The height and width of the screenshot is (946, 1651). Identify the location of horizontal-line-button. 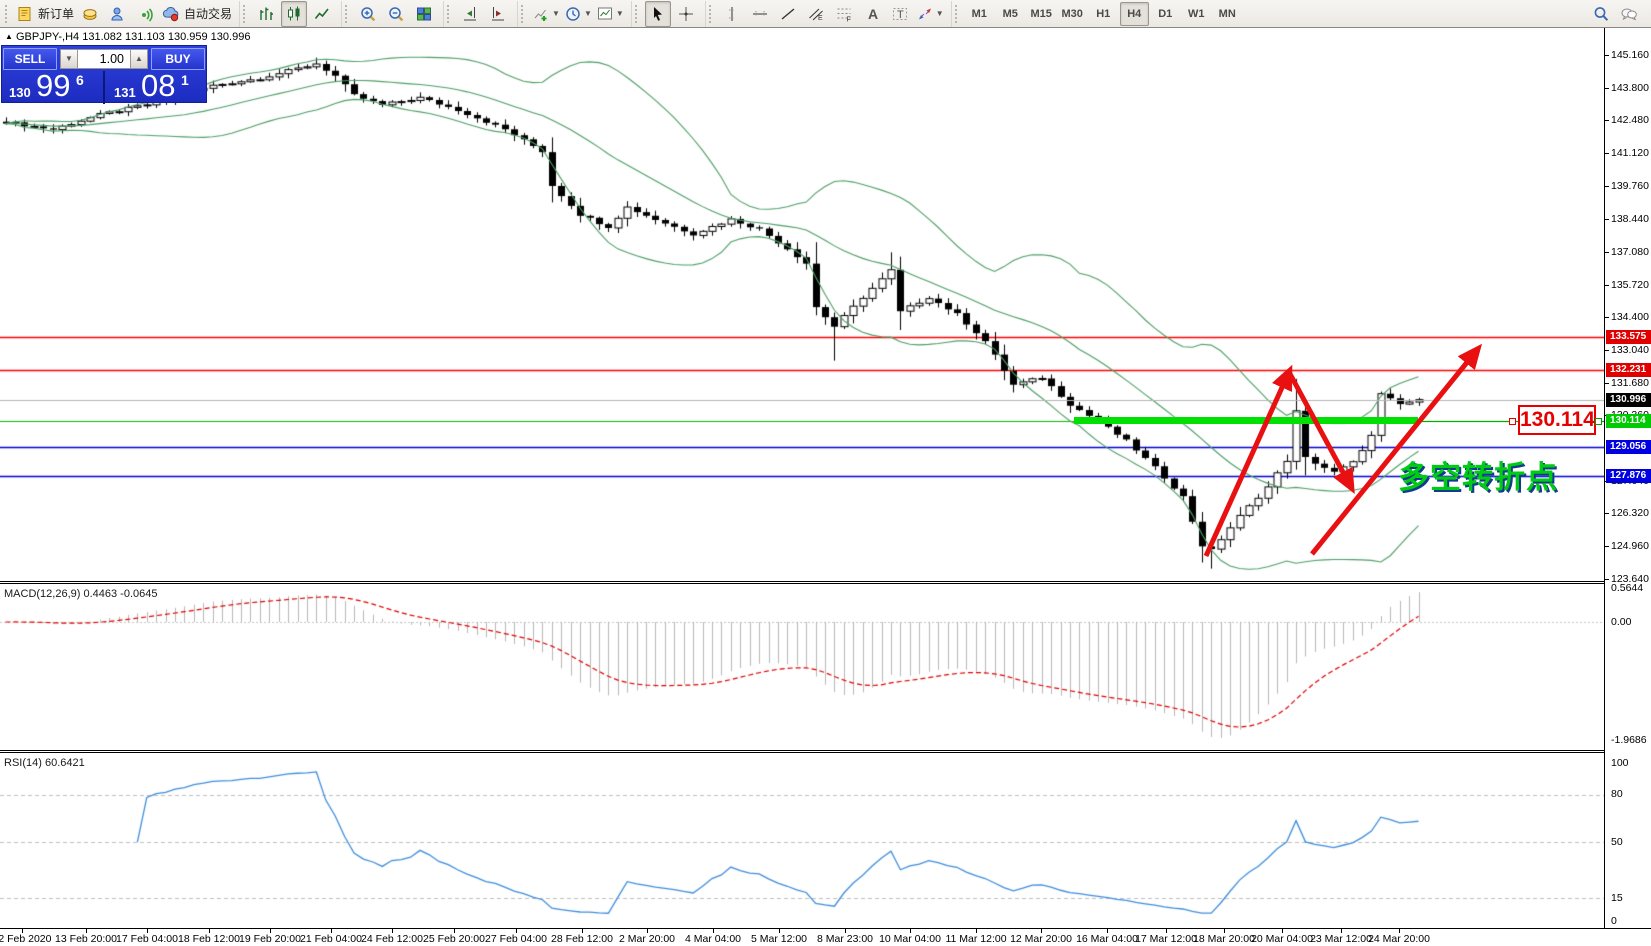
(760, 14).